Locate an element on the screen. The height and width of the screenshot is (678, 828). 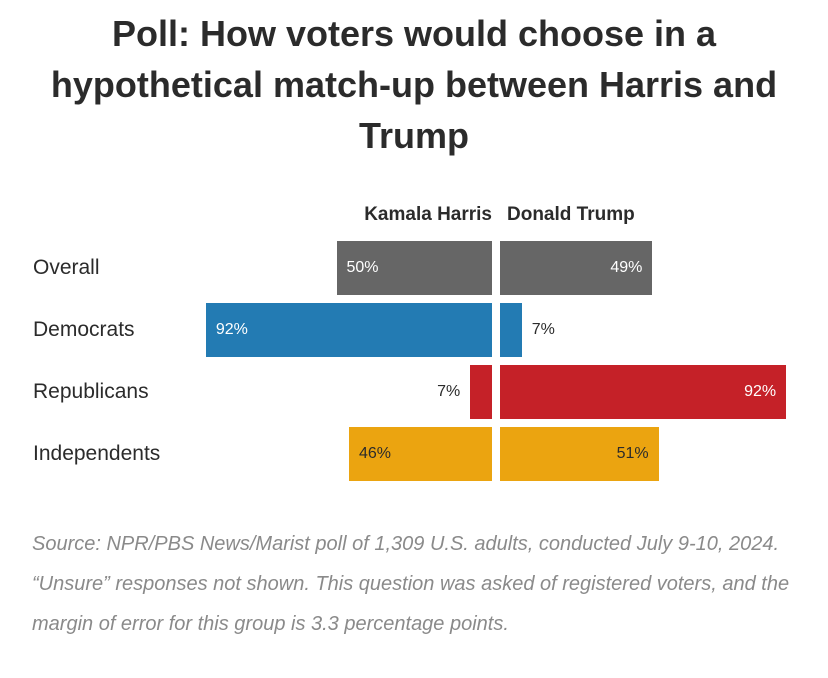
trump-value-independents: 51% is located at coordinates (632, 453).